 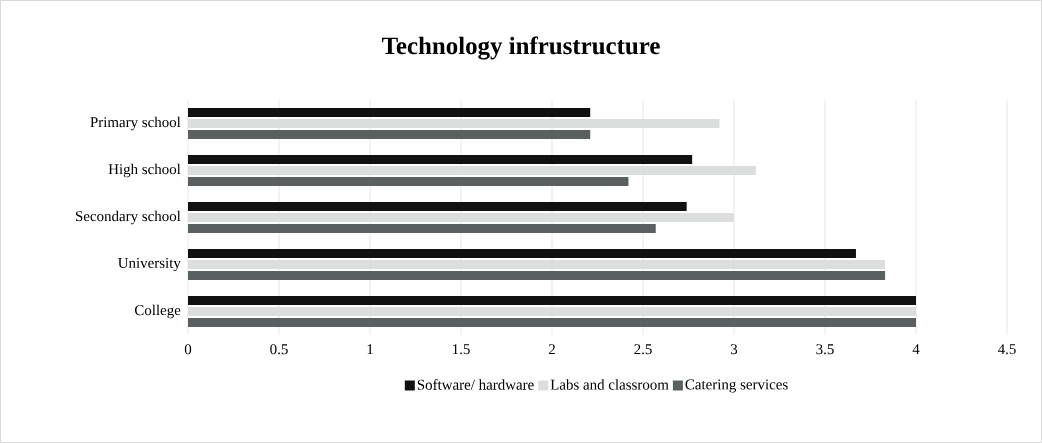 I want to click on y-tick-label: Primary school, so click(x=135, y=123).